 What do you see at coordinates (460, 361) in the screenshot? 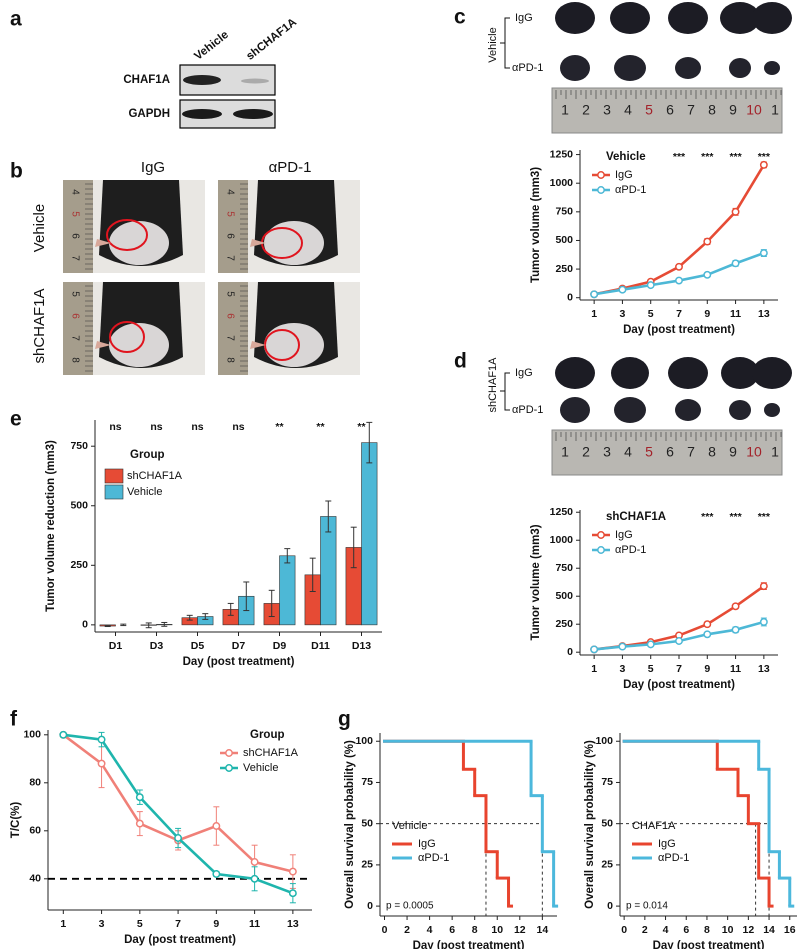
I see `panel-label: d` at bounding box center [460, 361].